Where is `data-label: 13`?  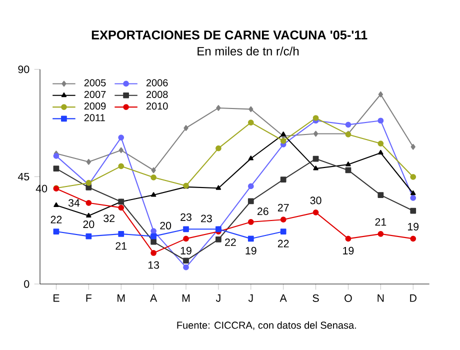 data-label: 13 is located at coordinates (154, 265).